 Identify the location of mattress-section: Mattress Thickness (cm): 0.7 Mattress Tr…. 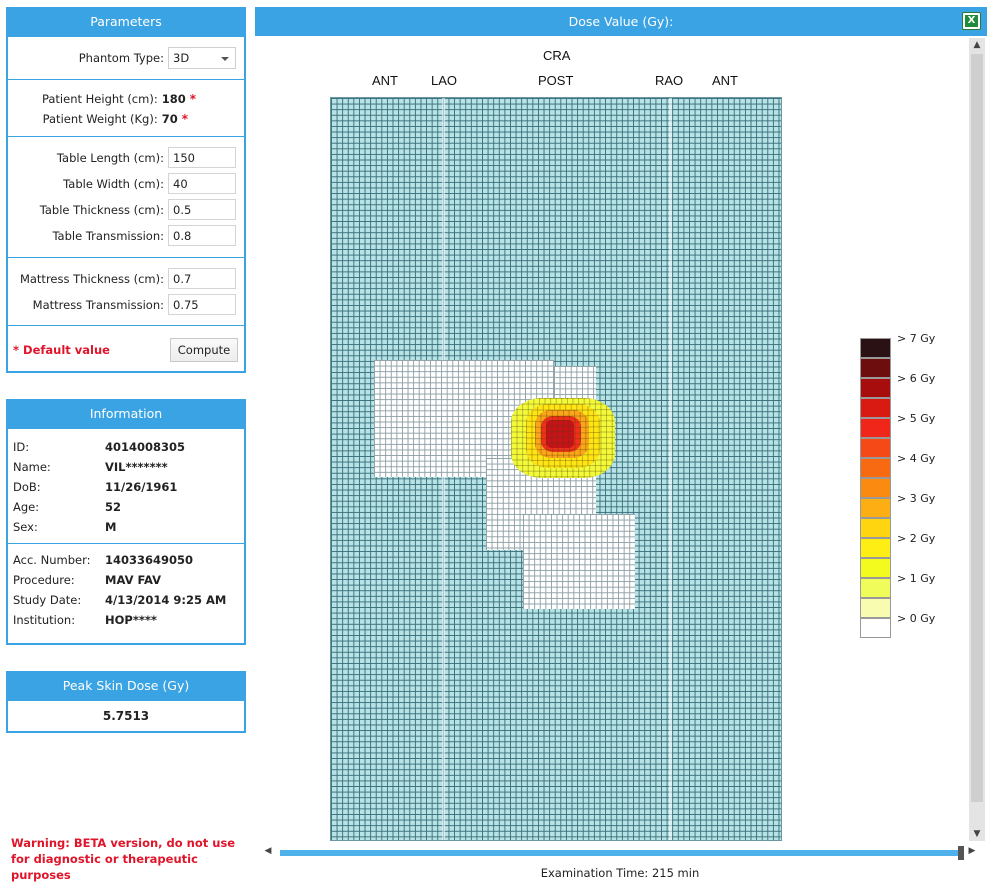
(126, 292).